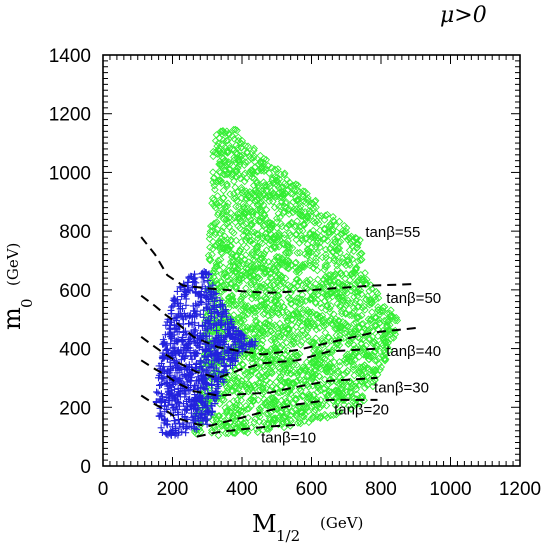 The image size is (545, 545). I want to click on tanbeta-annotation: tanβ=20, so click(361, 410).